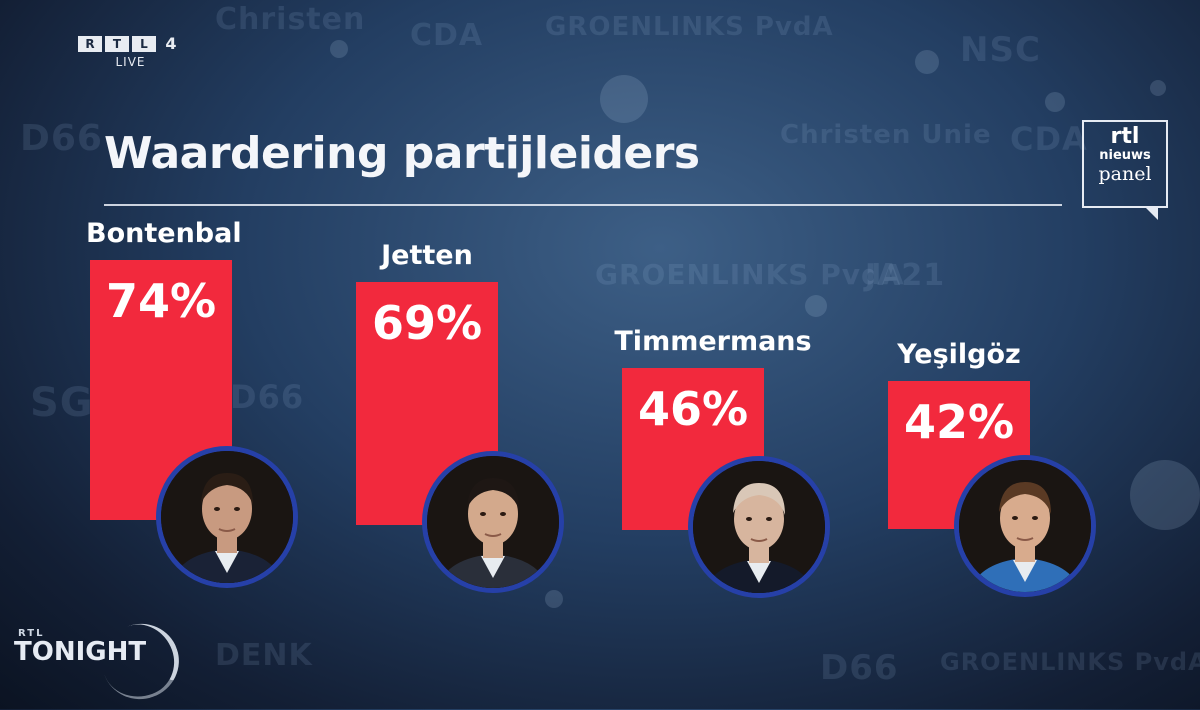 The image size is (1200, 710). I want to click on bg-party-logo: NSC, so click(1000, 50).